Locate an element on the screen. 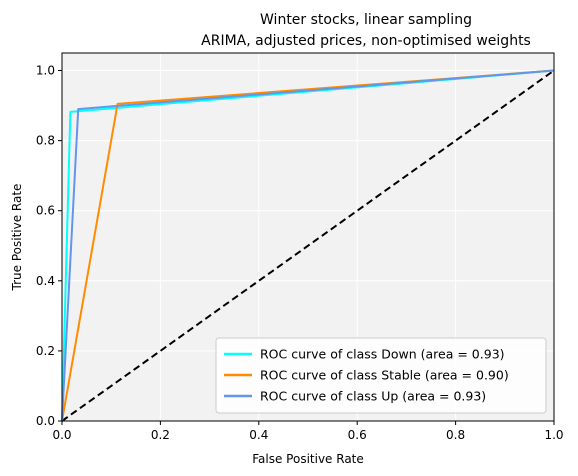  y-tick-label: 0.0 is located at coordinates (45, 421).